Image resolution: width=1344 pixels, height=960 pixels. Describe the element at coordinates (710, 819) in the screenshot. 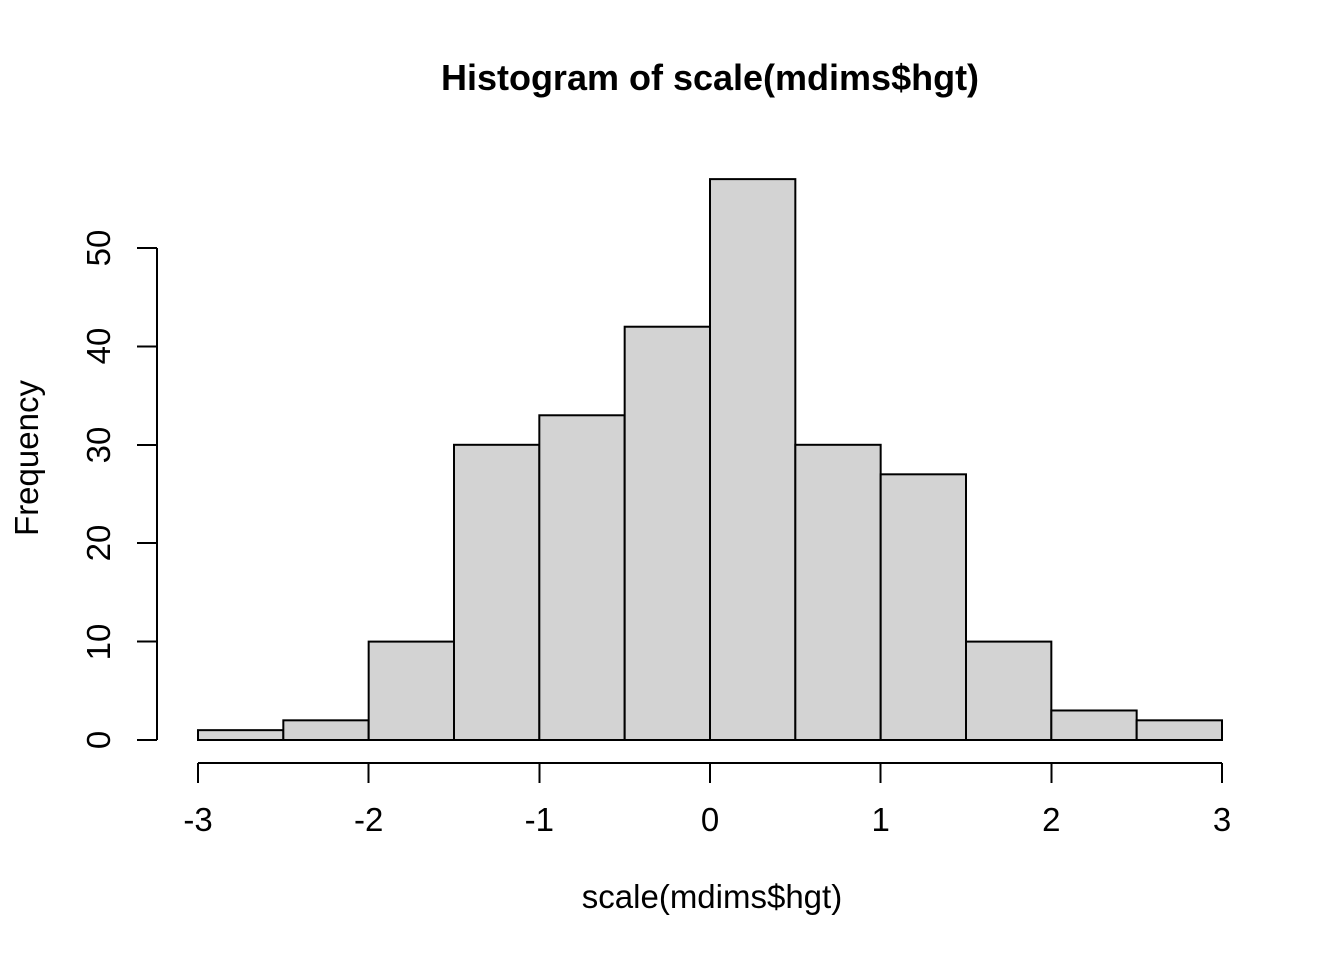

I see `x-tick-label: 0` at that location.